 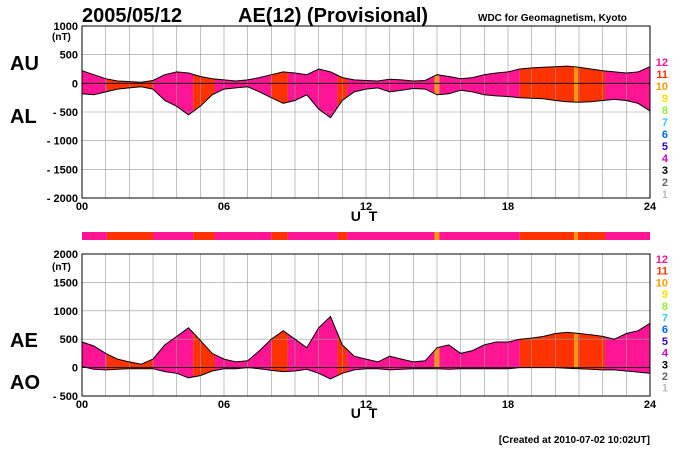 I want to click on panel2-x-tick-label: 12, so click(x=366, y=405).